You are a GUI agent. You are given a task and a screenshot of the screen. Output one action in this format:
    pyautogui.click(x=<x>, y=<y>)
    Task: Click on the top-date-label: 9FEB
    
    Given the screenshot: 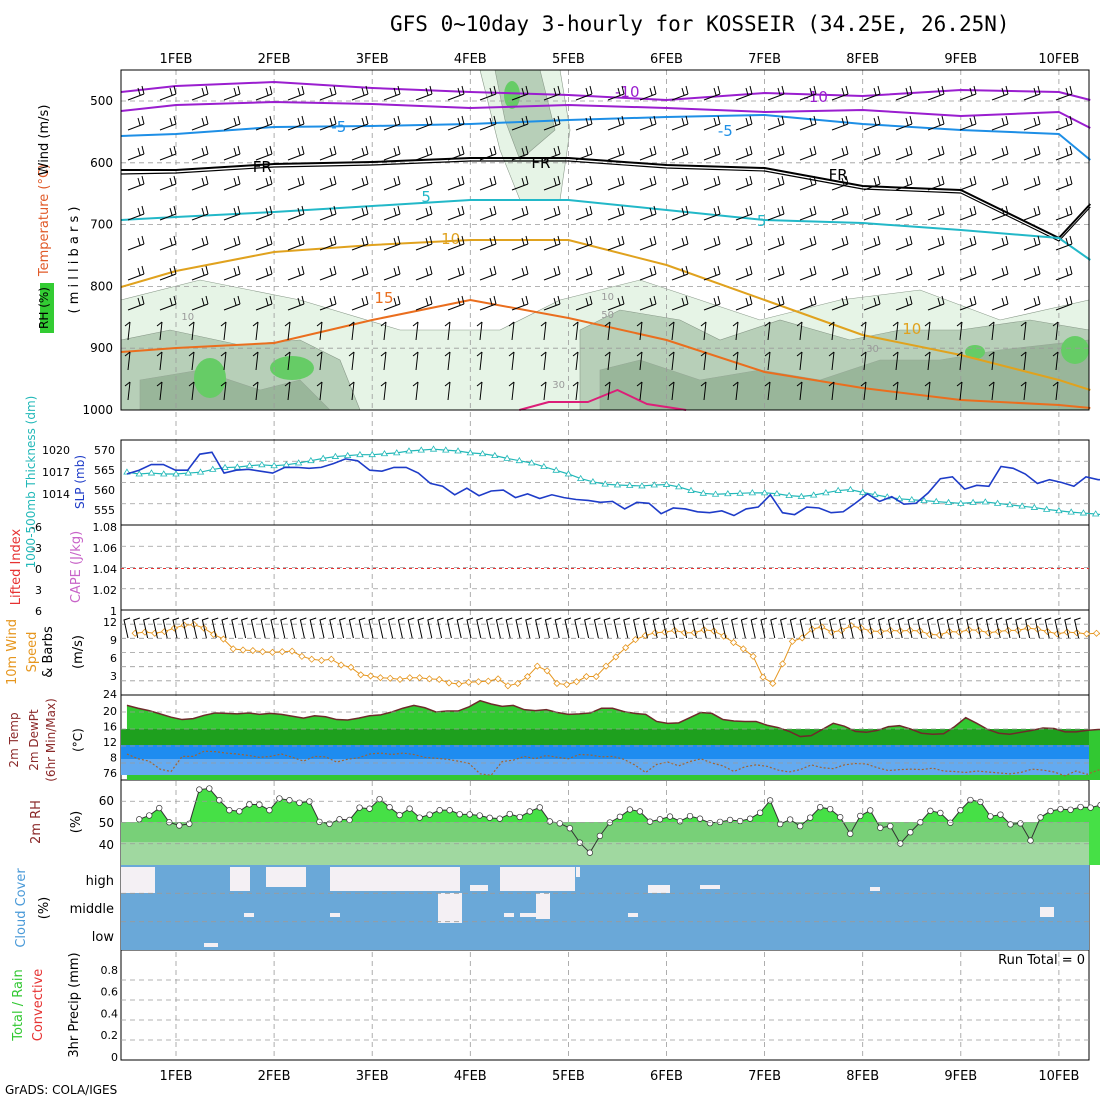 What is the action you would take?
    pyautogui.click(x=960, y=59)
    